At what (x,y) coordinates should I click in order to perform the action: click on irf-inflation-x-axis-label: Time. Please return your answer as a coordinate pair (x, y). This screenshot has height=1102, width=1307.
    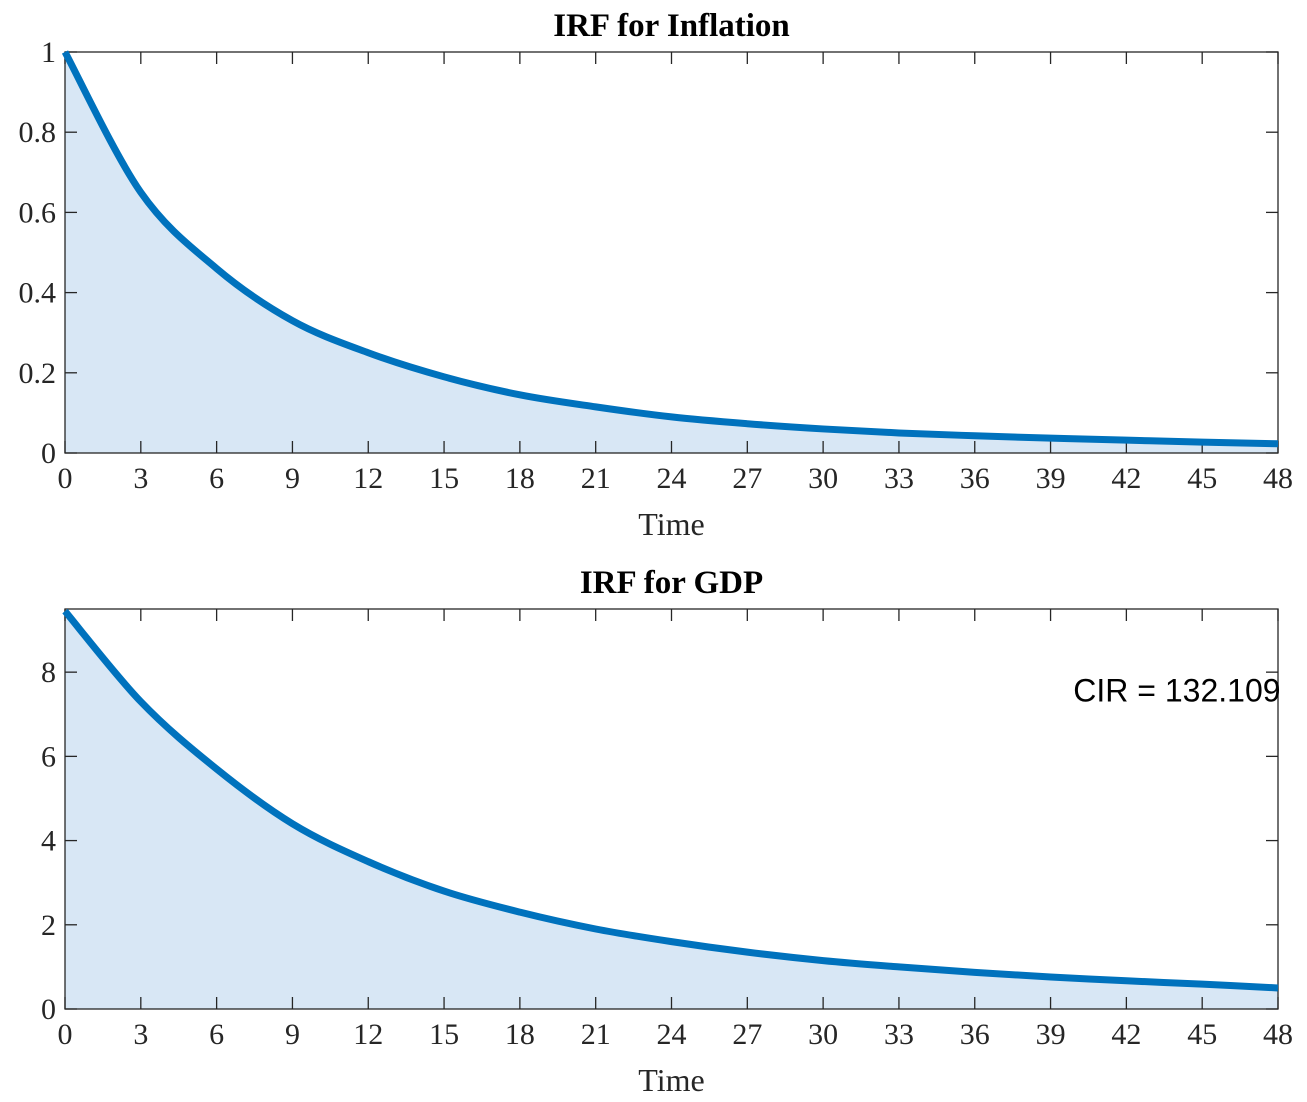
    Looking at the image, I should click on (671, 524).